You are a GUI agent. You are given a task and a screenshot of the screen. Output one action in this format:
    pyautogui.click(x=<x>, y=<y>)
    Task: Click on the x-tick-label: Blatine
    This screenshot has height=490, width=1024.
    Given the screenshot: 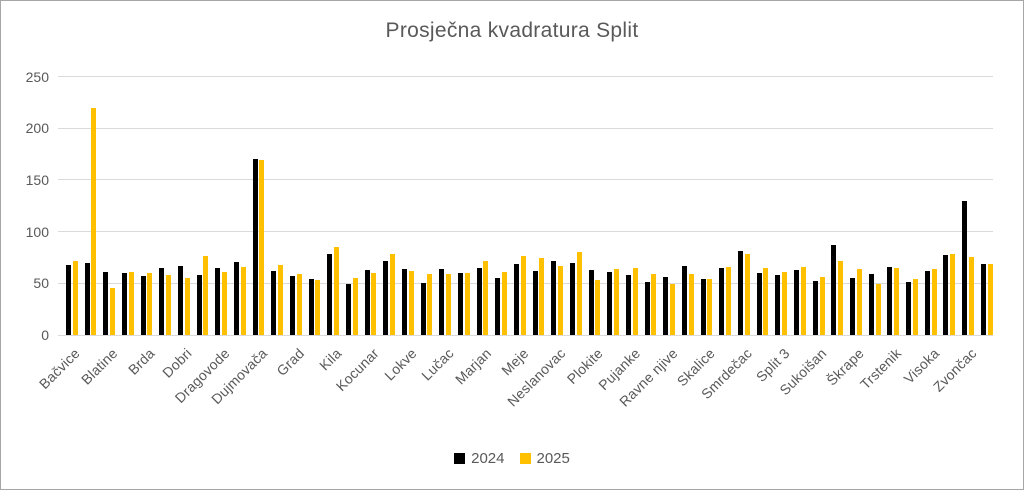 What is the action you would take?
    pyautogui.click(x=99, y=366)
    